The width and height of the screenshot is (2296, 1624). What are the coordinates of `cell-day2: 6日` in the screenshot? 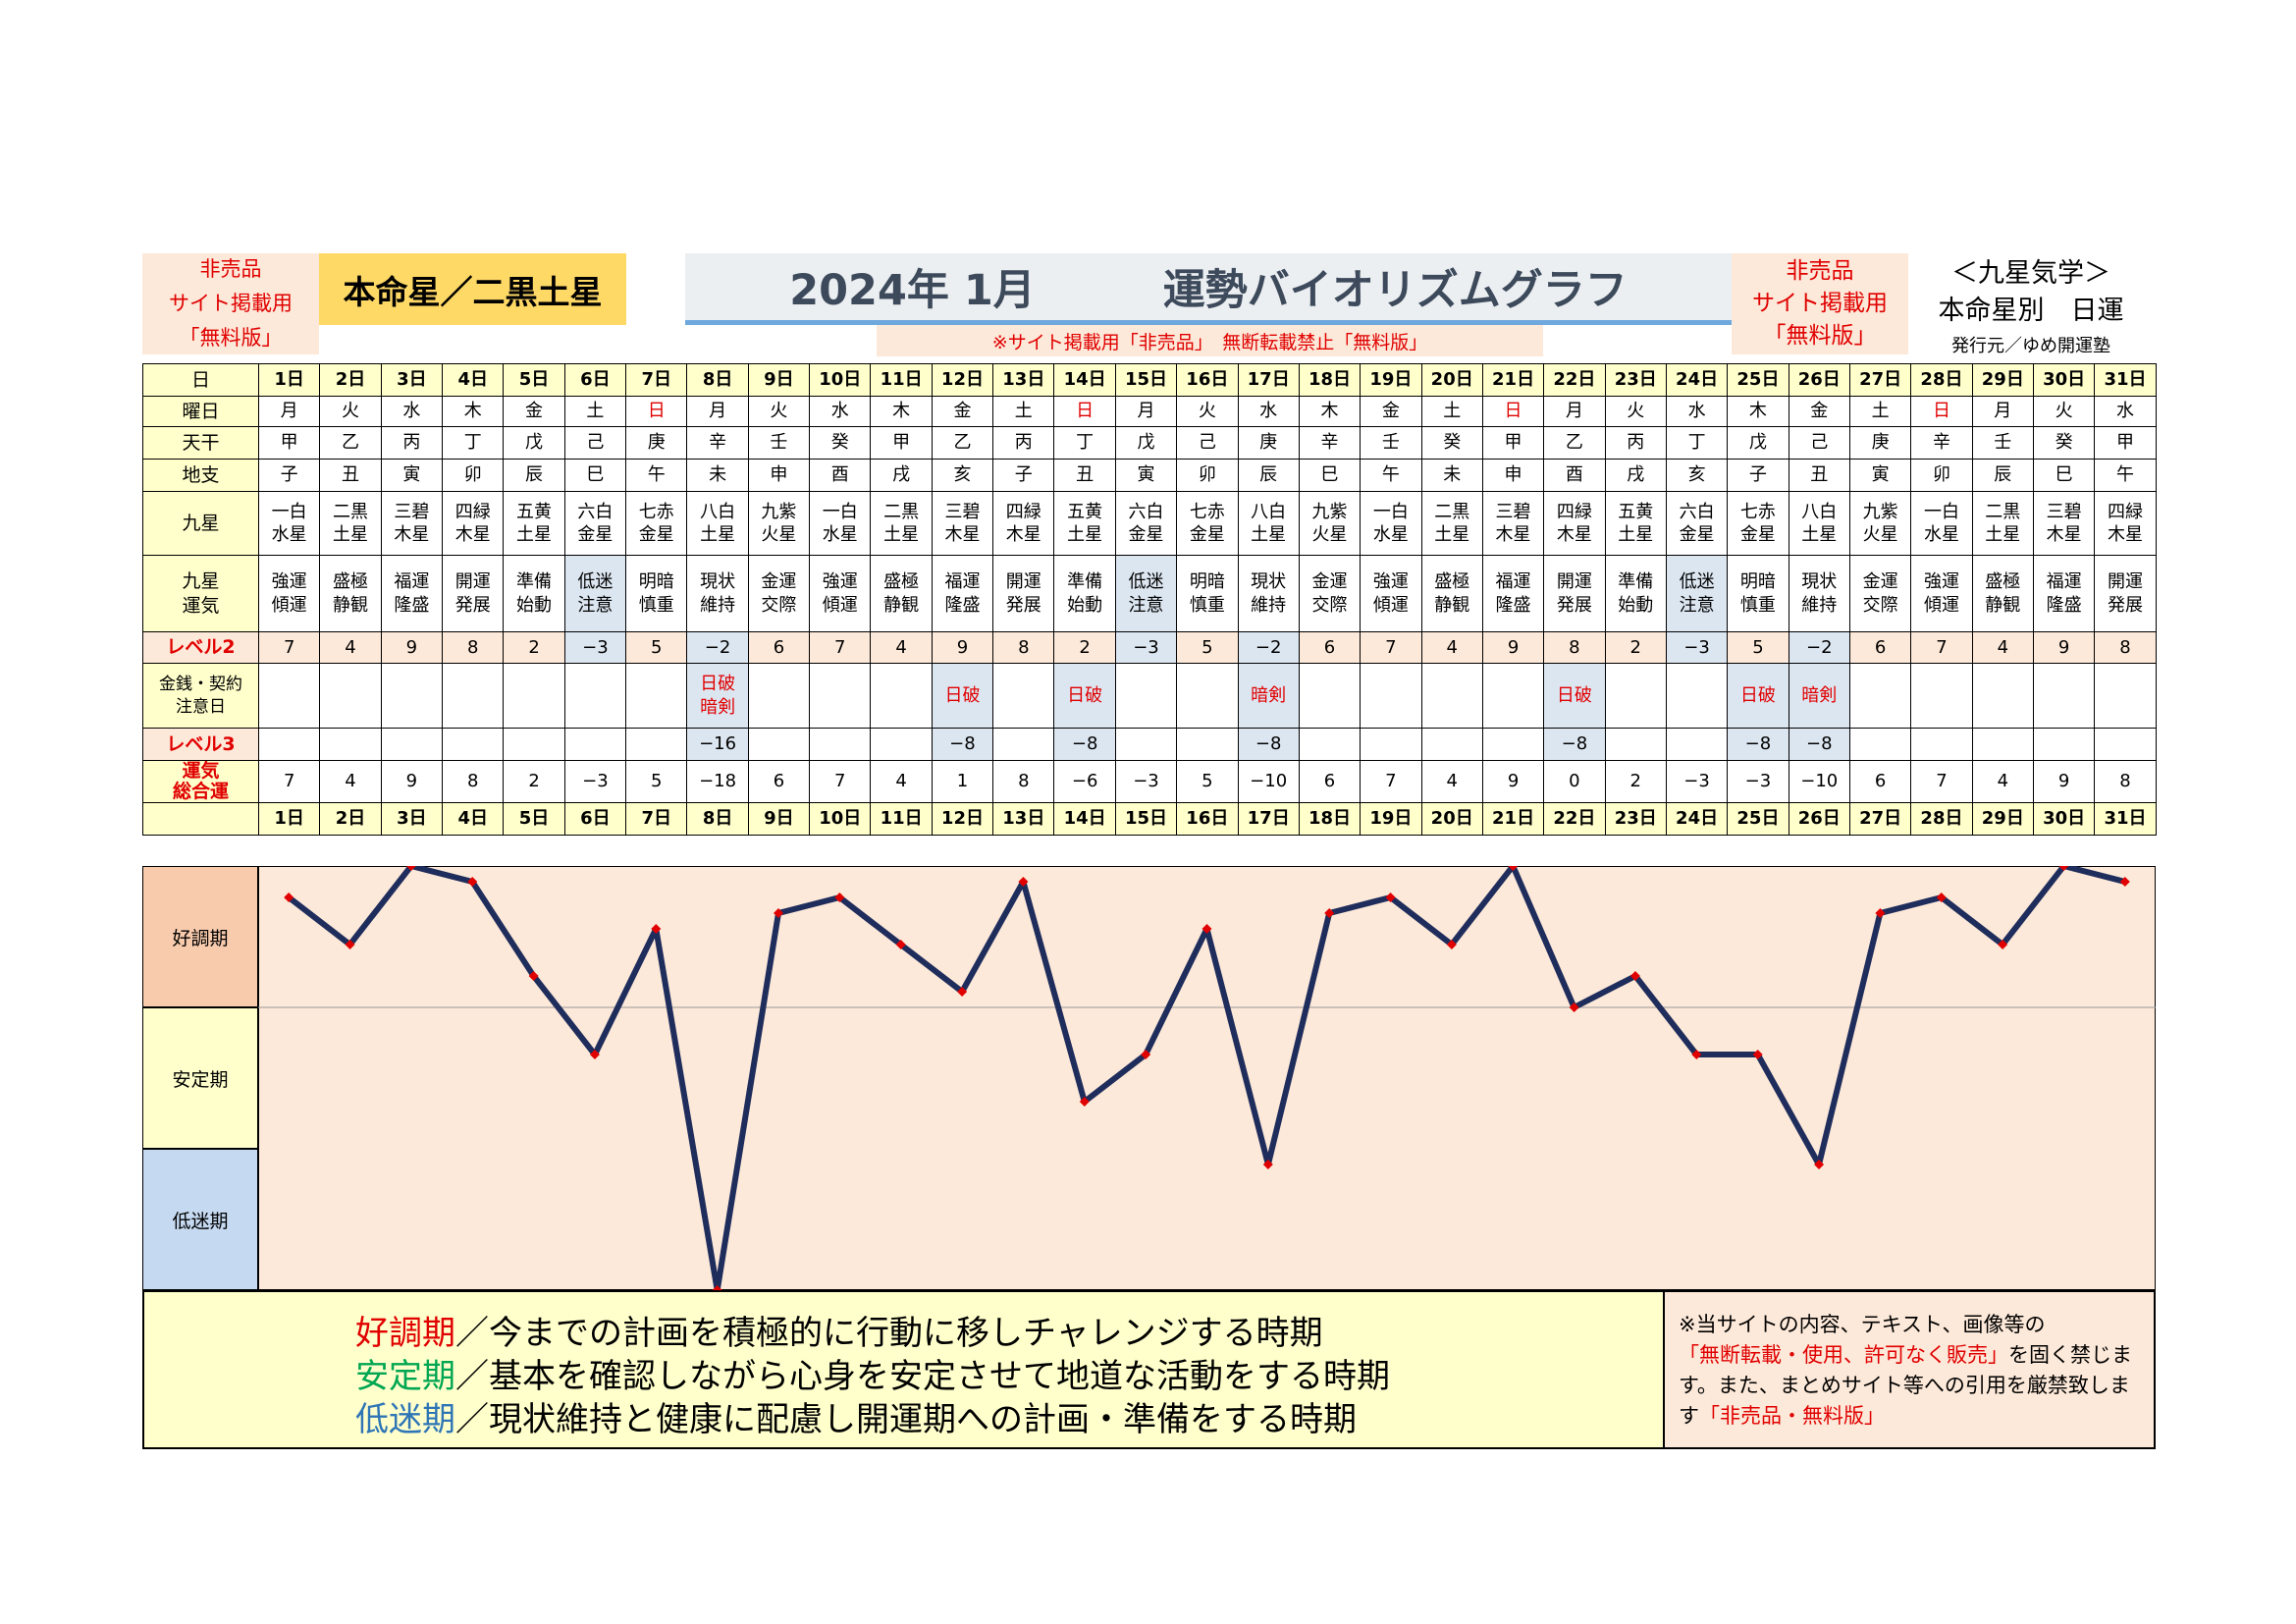 It's located at (595, 818).